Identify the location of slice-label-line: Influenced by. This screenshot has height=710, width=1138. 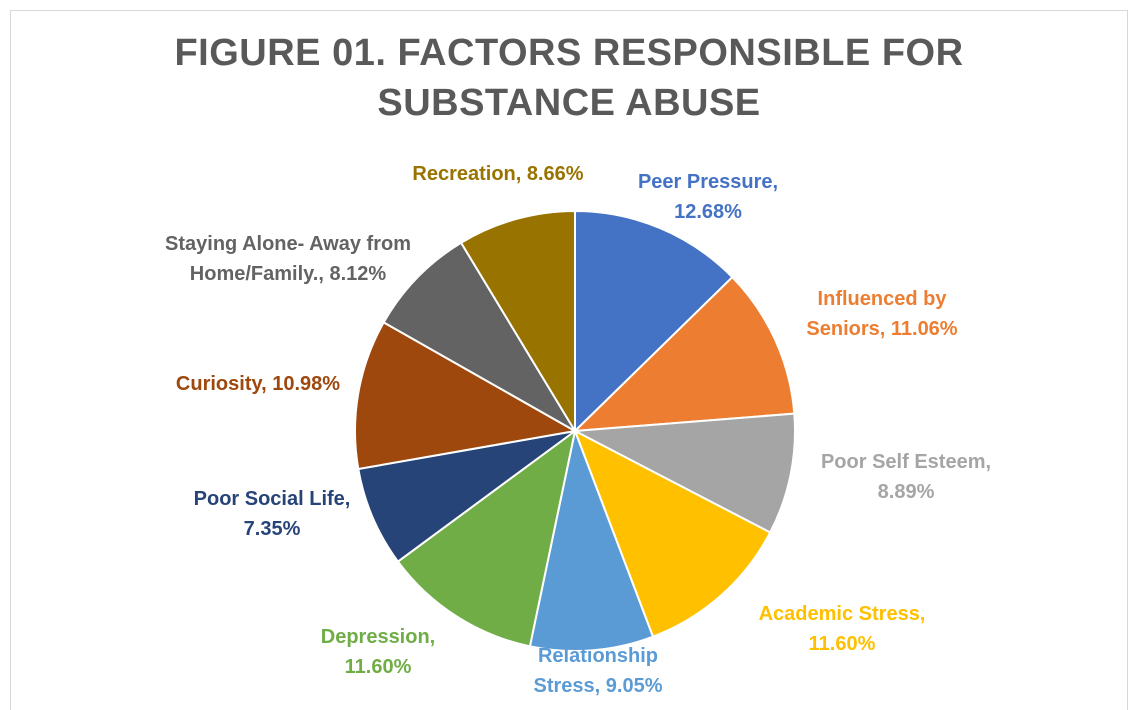
(883, 299).